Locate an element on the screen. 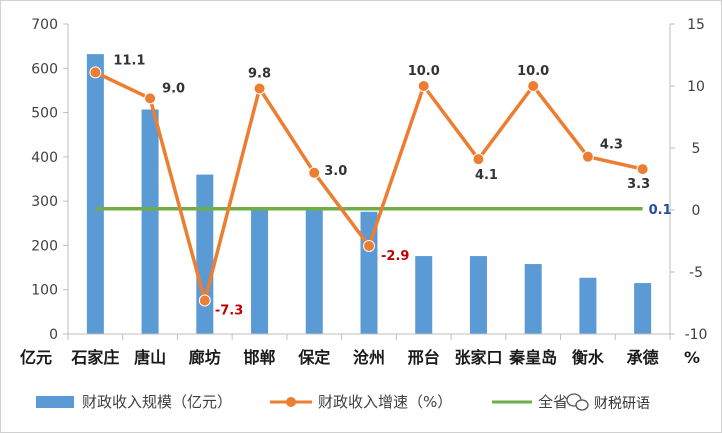 The height and width of the screenshot is (433, 722). legend-line-label: 财政收入增速（%） is located at coordinates (385, 402).